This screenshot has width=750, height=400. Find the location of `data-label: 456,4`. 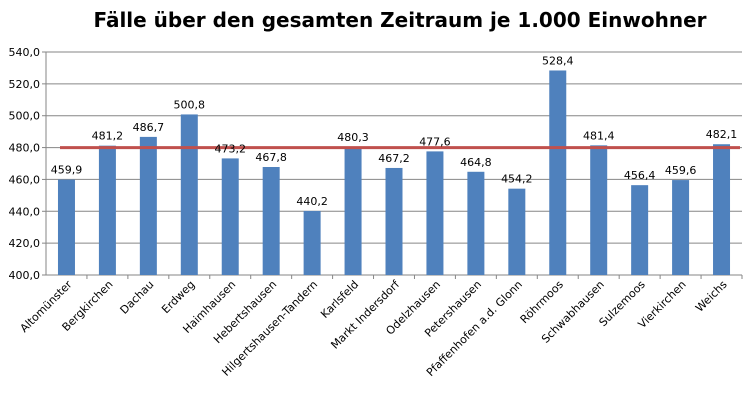

data-label: 456,4 is located at coordinates (640, 175).